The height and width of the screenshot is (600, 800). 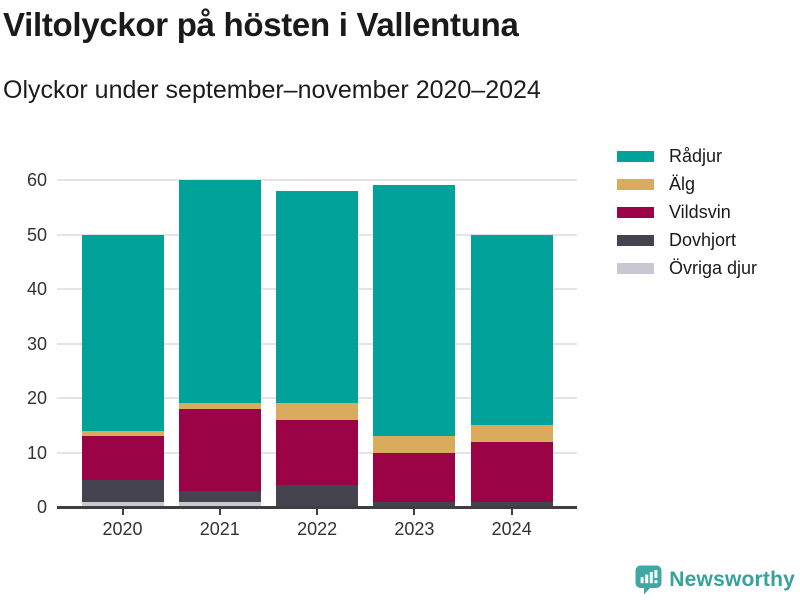 What do you see at coordinates (635, 268) in the screenshot?
I see `legend-swatch-ovriga-djur` at bounding box center [635, 268].